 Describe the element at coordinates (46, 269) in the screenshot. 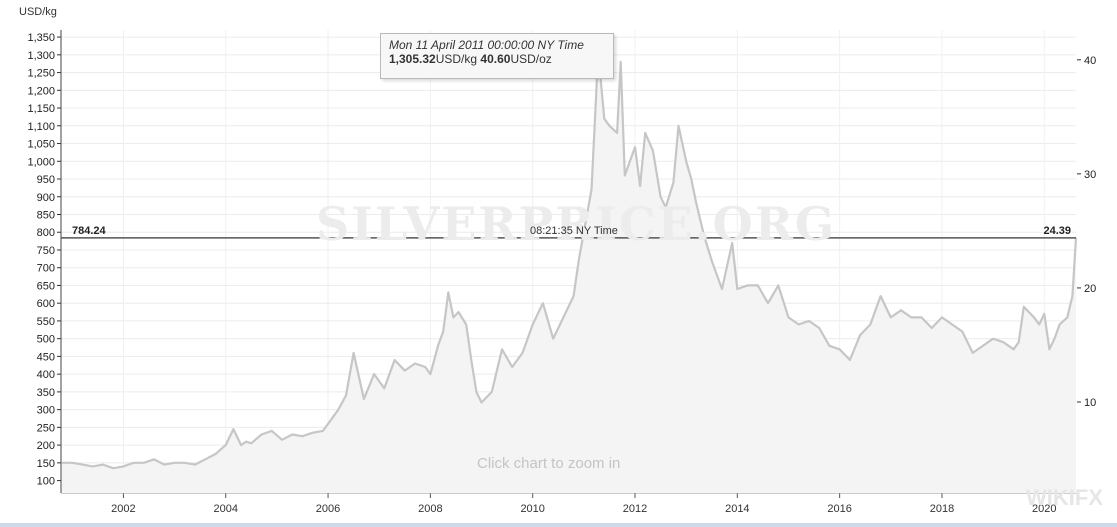

I see `y-left-tick-label: 700` at that location.